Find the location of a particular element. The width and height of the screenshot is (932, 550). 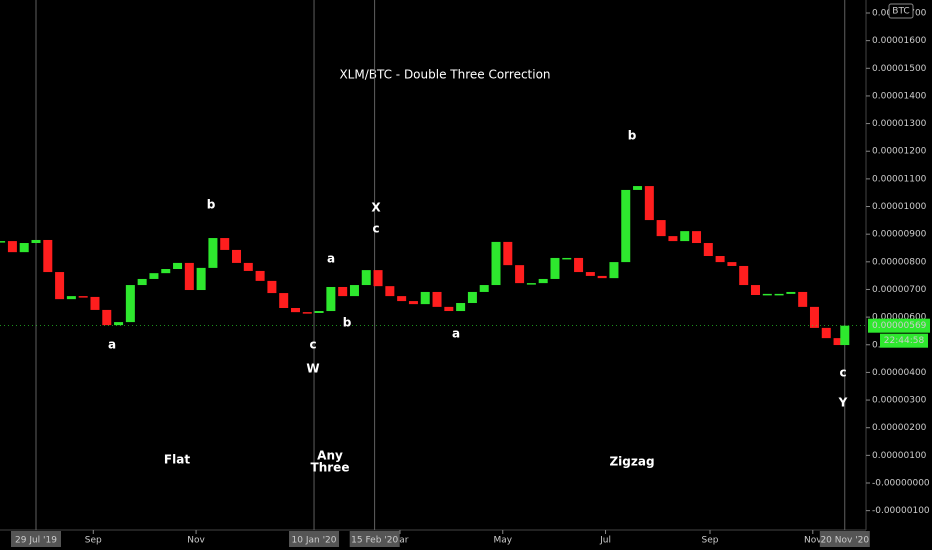

y-tick-label: 0.00000400 is located at coordinates (899, 373).